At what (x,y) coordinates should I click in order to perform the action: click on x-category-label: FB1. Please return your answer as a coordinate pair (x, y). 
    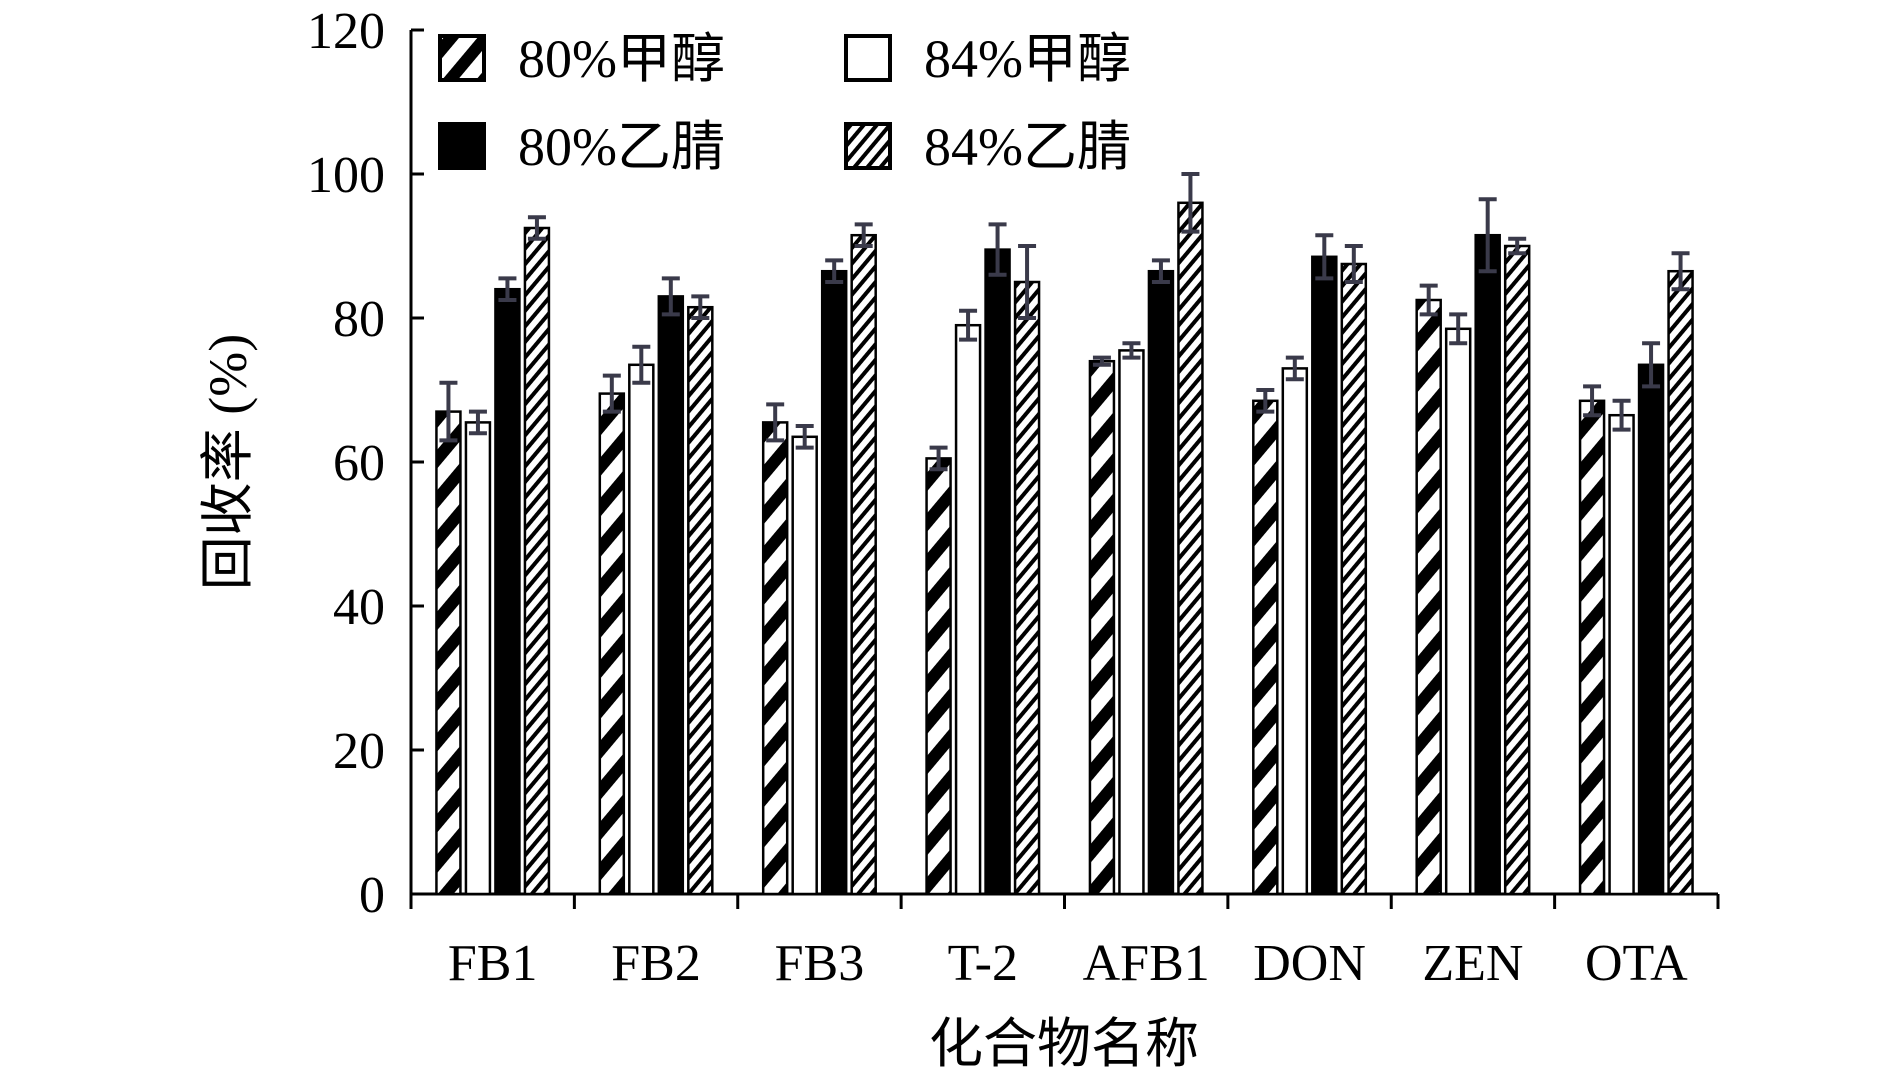
    Looking at the image, I should click on (493, 963).